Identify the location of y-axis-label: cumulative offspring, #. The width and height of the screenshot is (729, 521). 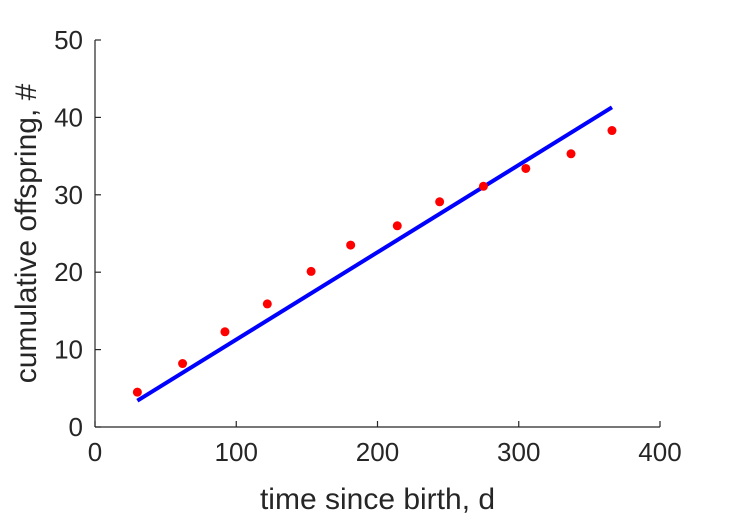
(26, 233).